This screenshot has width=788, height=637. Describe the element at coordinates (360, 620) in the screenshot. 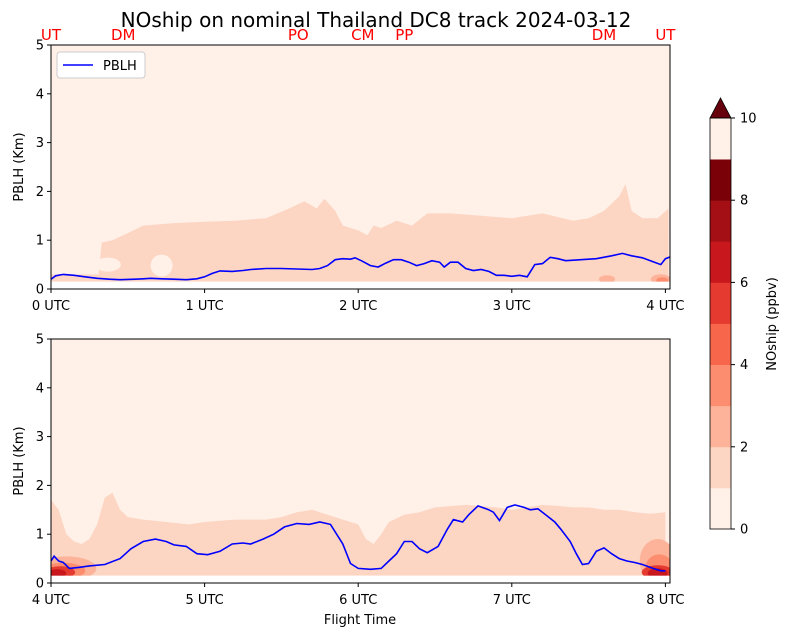

I see `x-axis-label: Flight Time` at that location.